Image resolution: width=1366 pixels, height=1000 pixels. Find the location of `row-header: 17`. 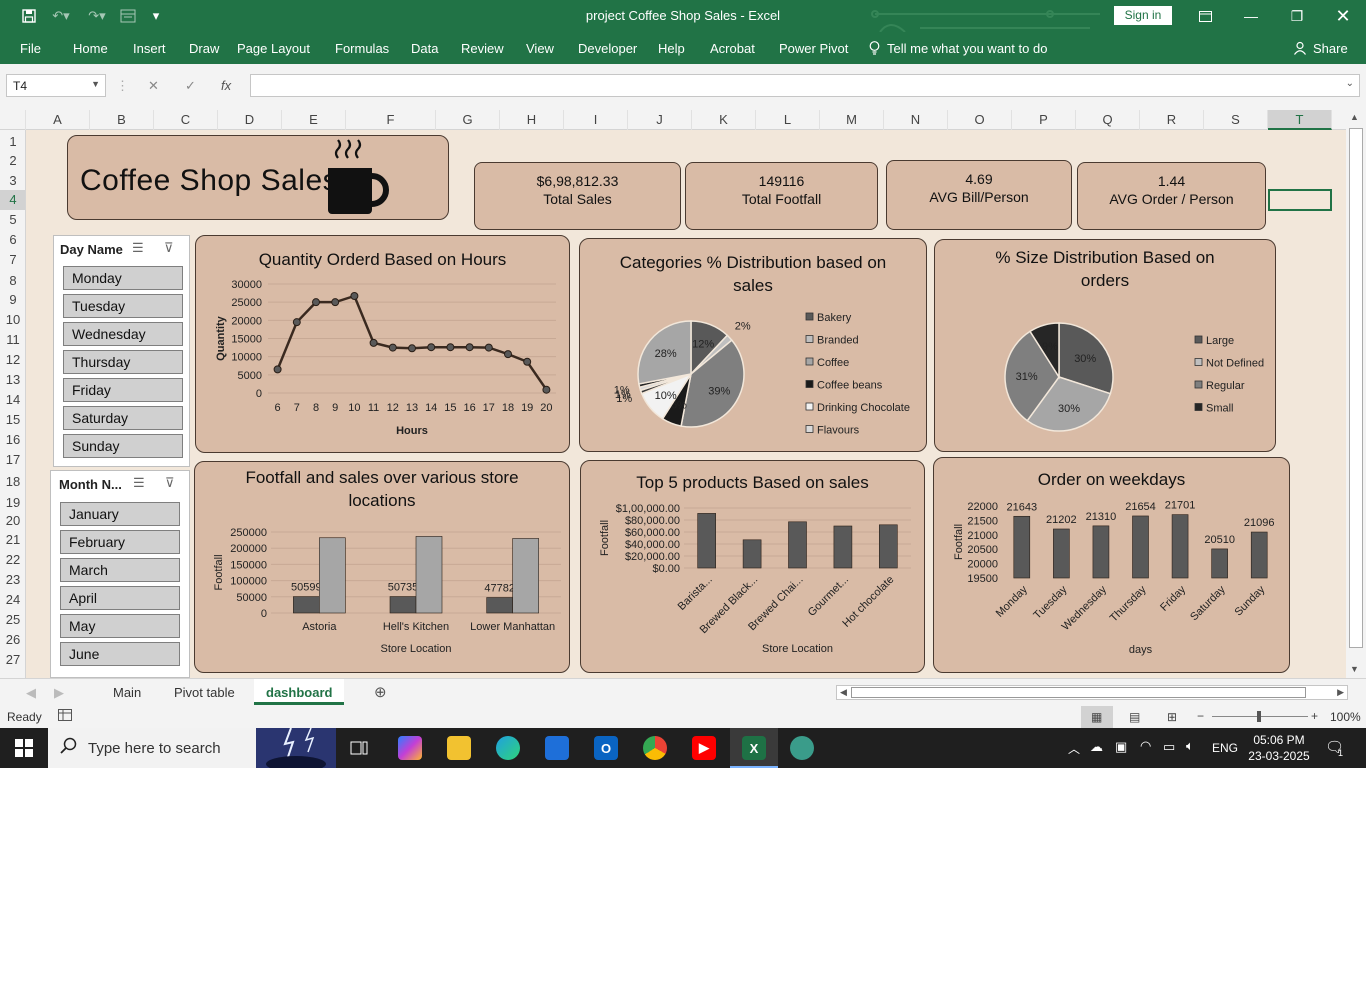

row-header: 17 is located at coordinates (13, 459).